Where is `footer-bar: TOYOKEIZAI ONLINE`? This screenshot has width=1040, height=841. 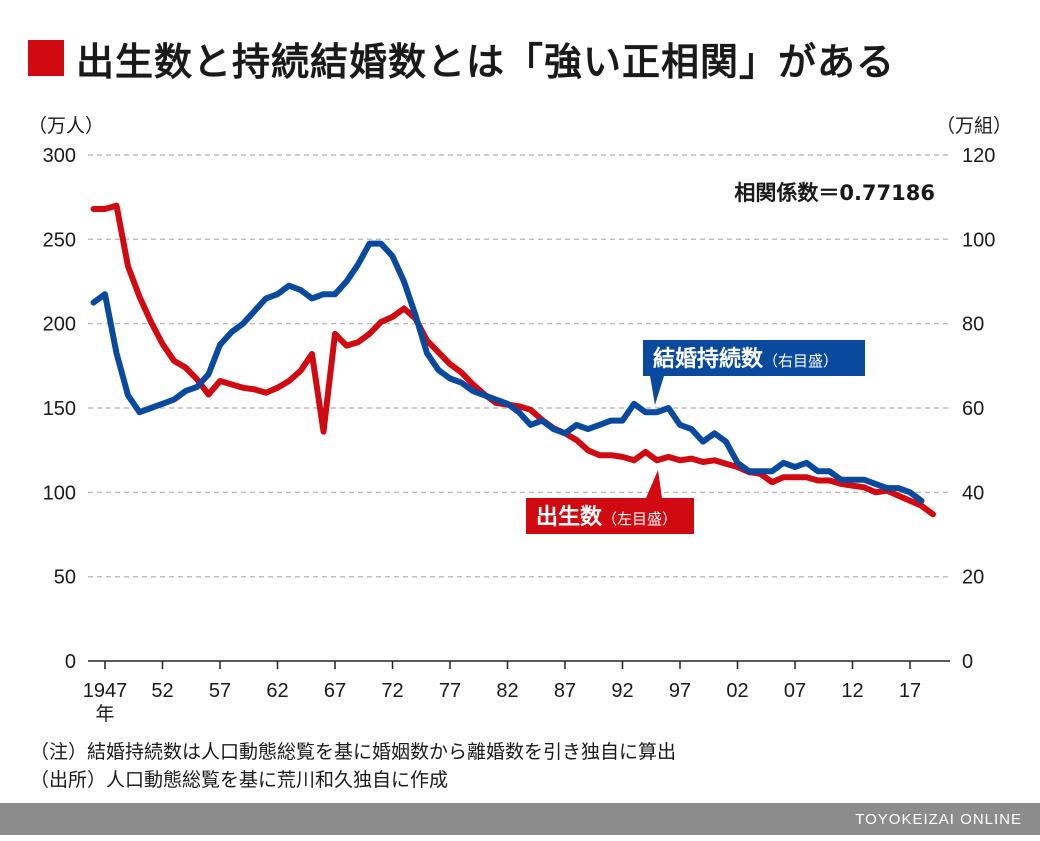
footer-bar: TOYOKEIZAI ONLINE is located at coordinates (520, 819).